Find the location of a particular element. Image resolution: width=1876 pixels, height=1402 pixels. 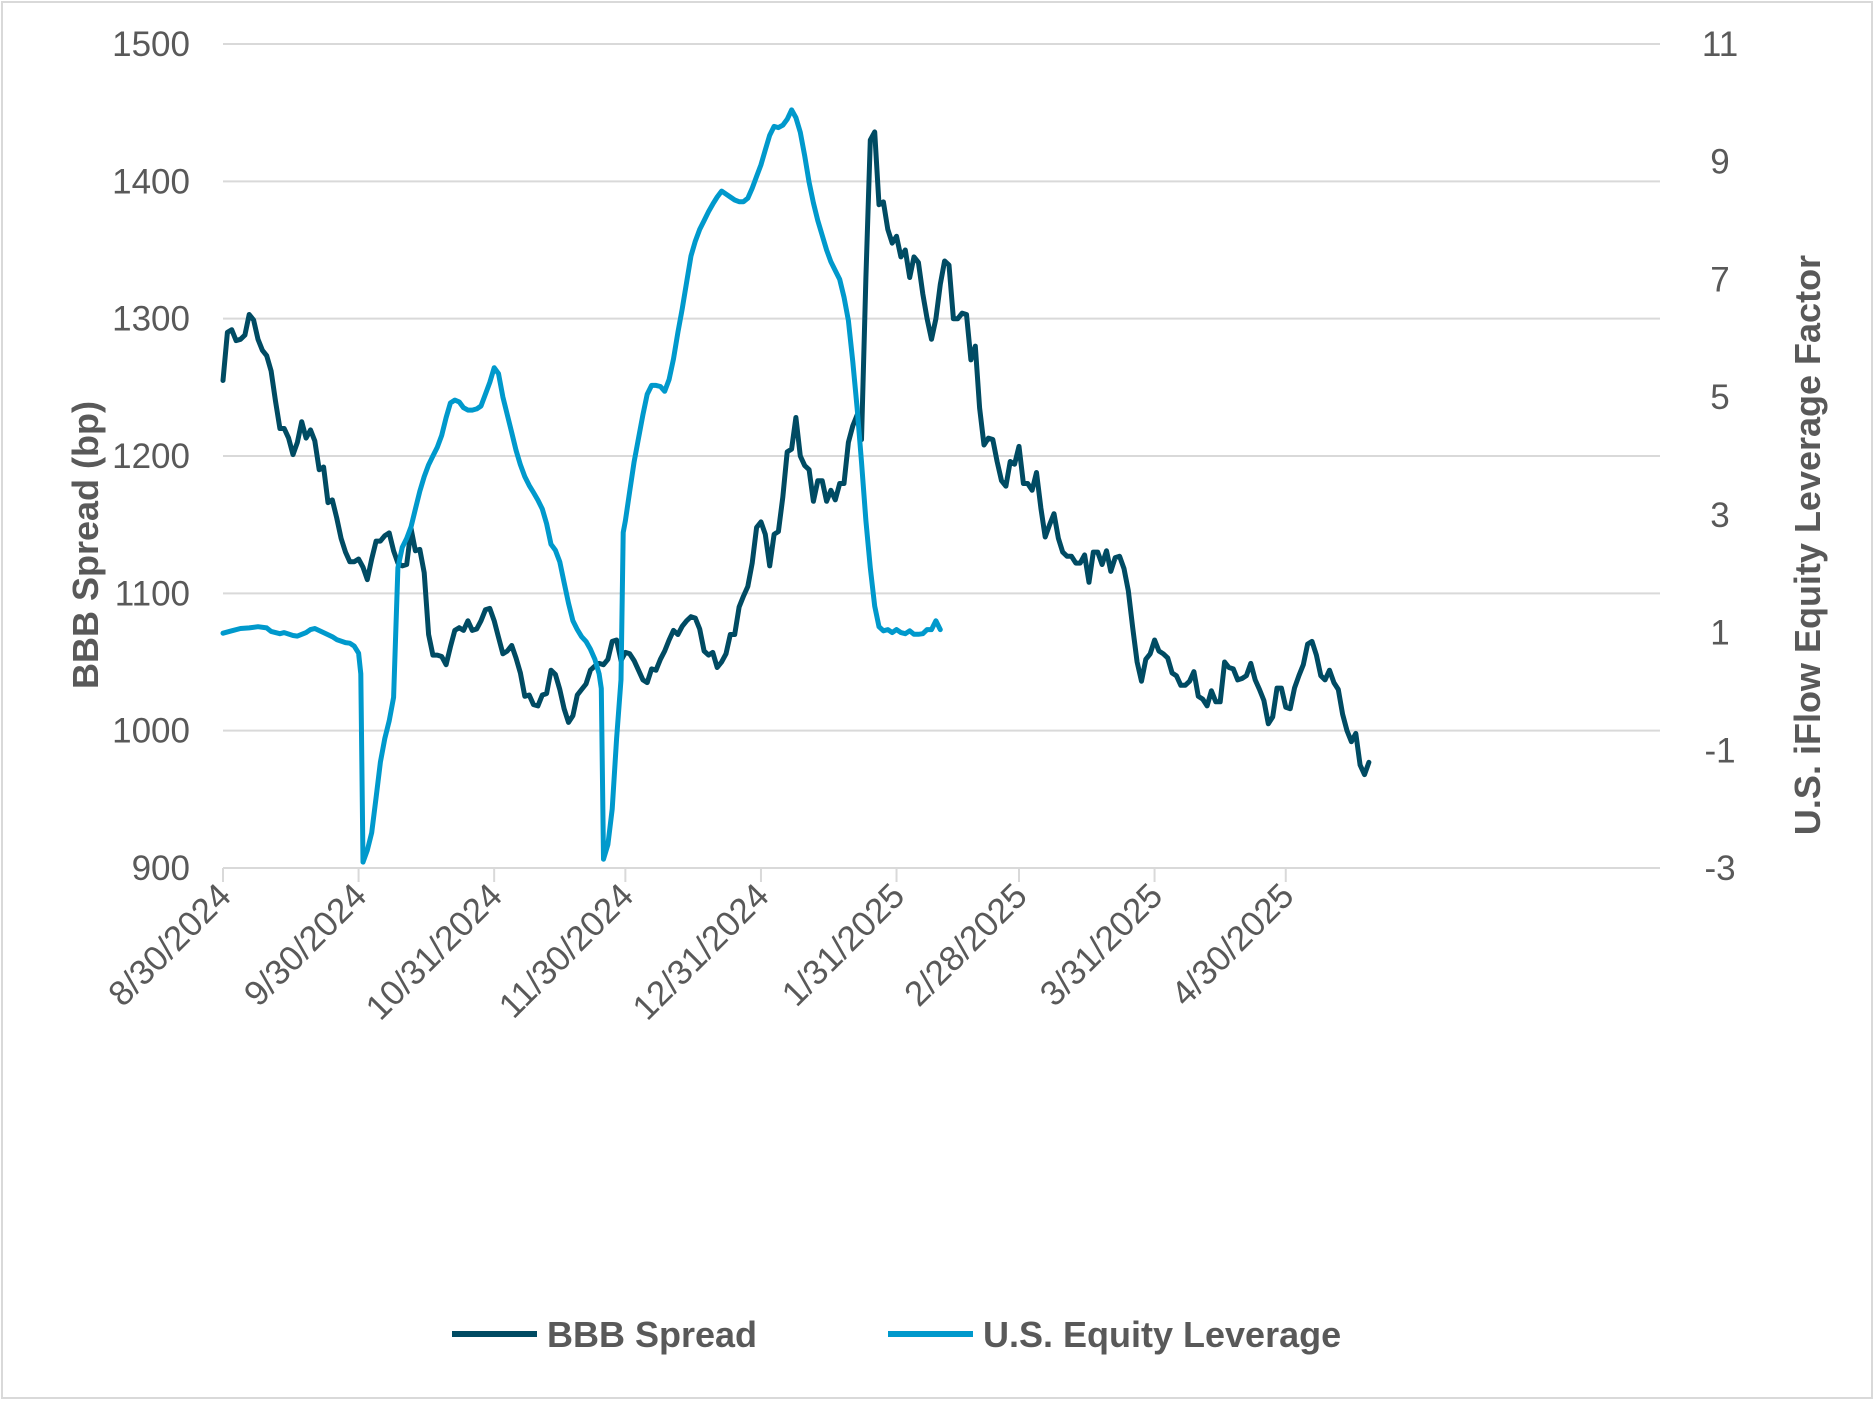

y-right-tick-label: 1 is located at coordinates (1719, 633).